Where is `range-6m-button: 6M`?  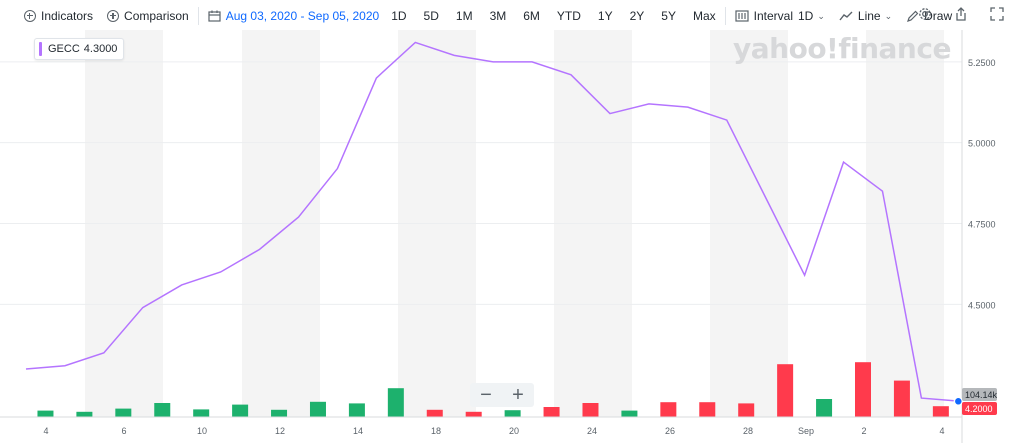
range-6m-button: 6M is located at coordinates (531, 16).